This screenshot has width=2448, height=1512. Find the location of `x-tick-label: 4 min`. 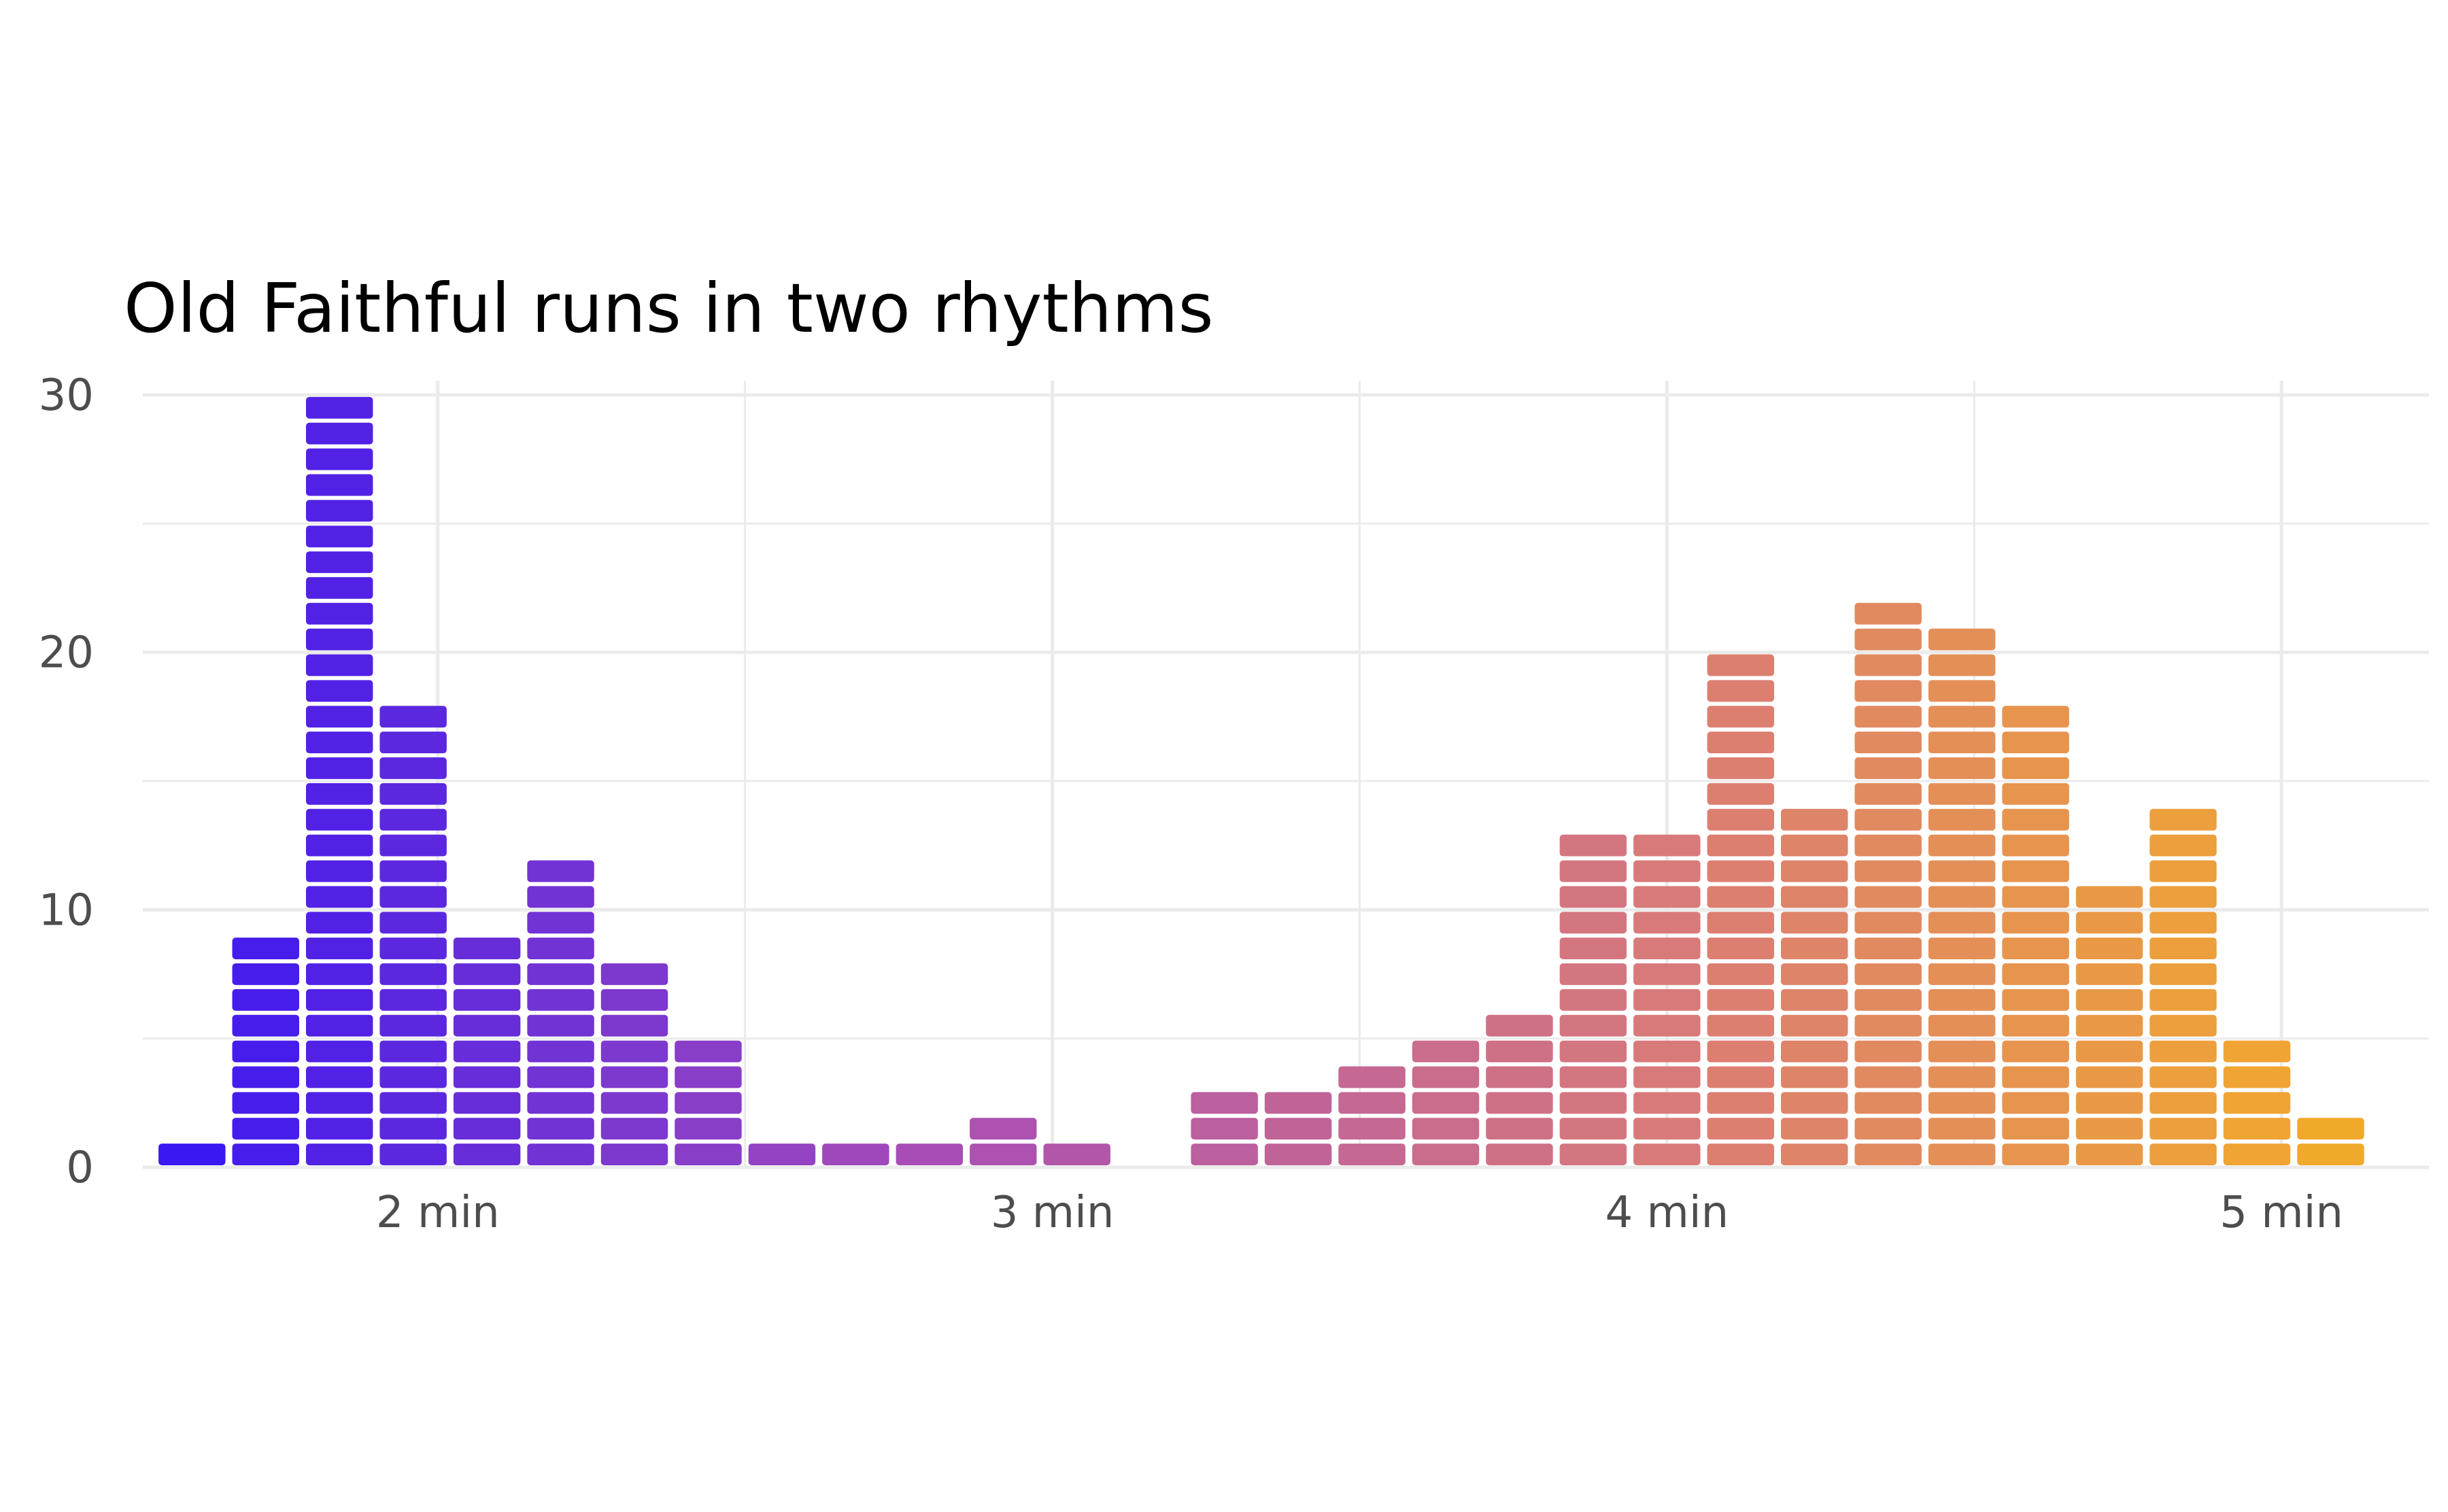

x-tick-label: 4 min is located at coordinates (1667, 1213).